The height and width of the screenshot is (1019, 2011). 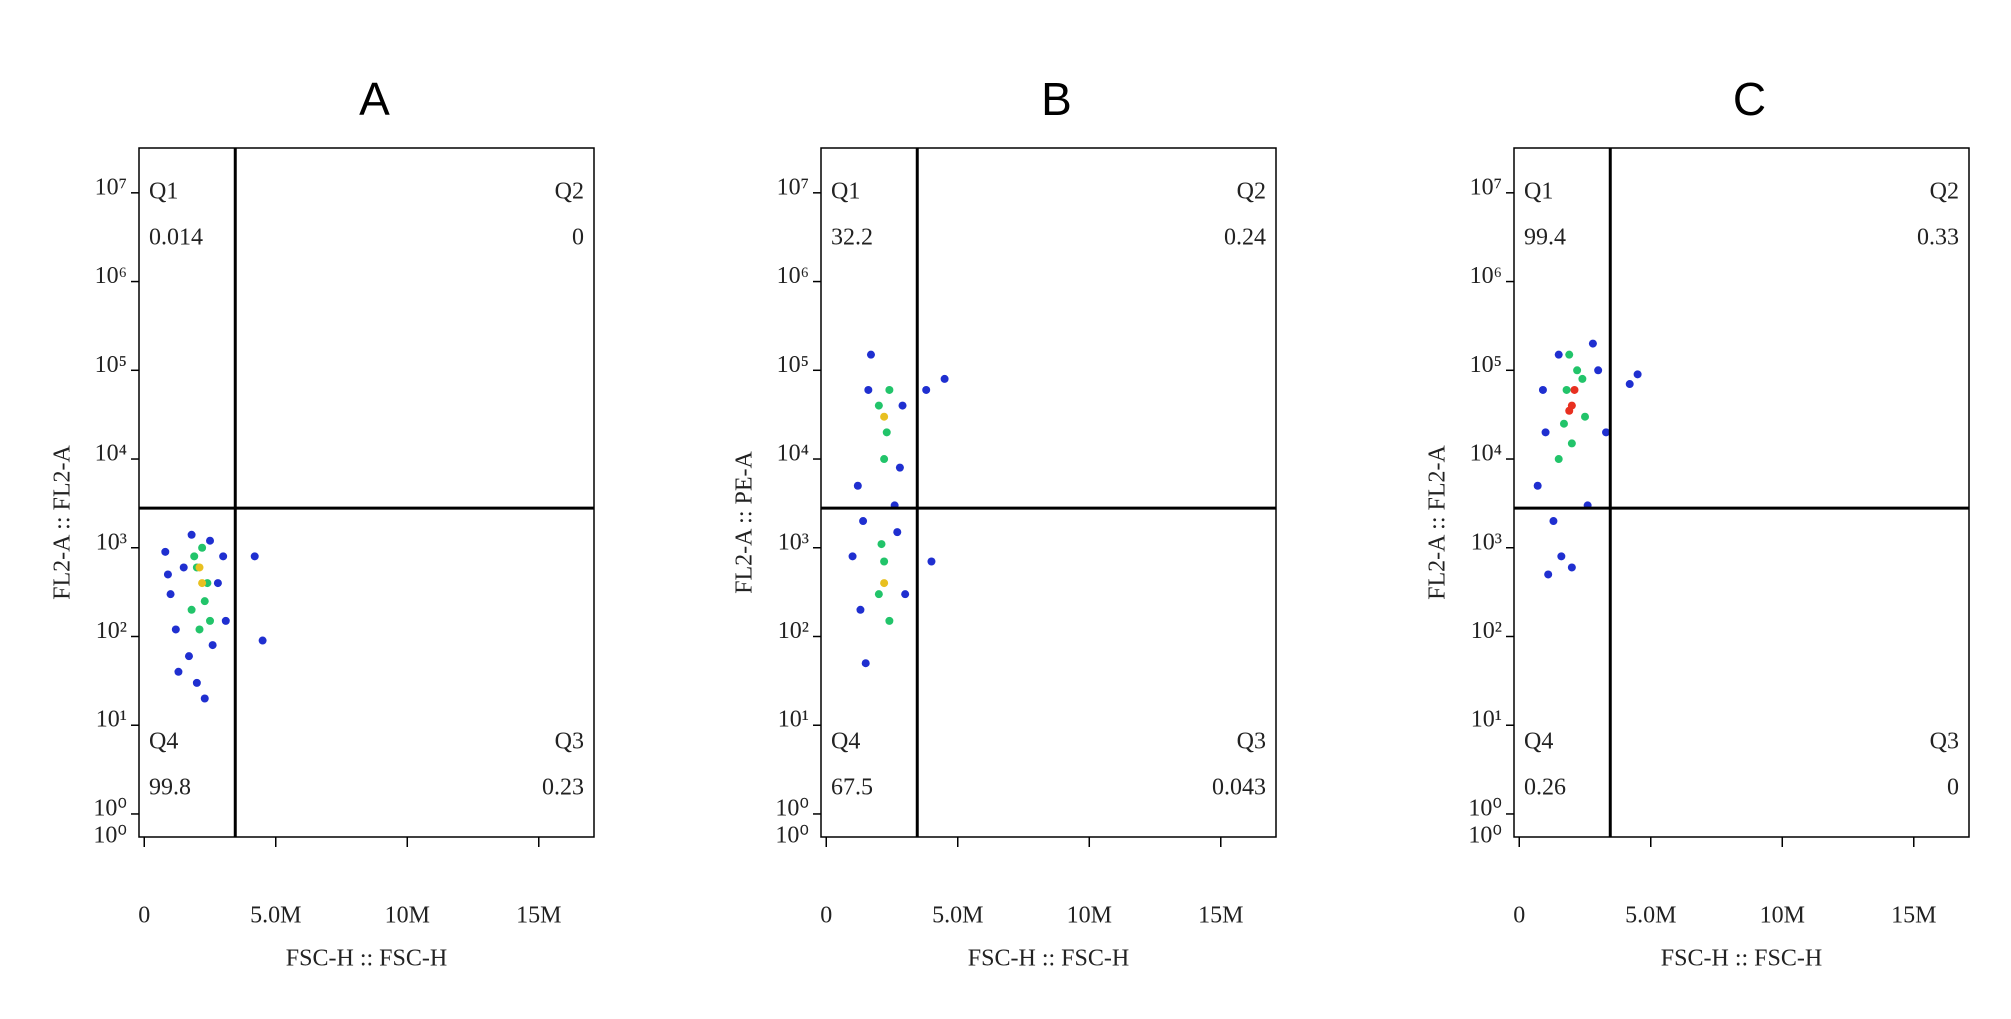 What do you see at coordinates (1251, 742) in the screenshot?
I see `quadrant-name: Q3` at bounding box center [1251, 742].